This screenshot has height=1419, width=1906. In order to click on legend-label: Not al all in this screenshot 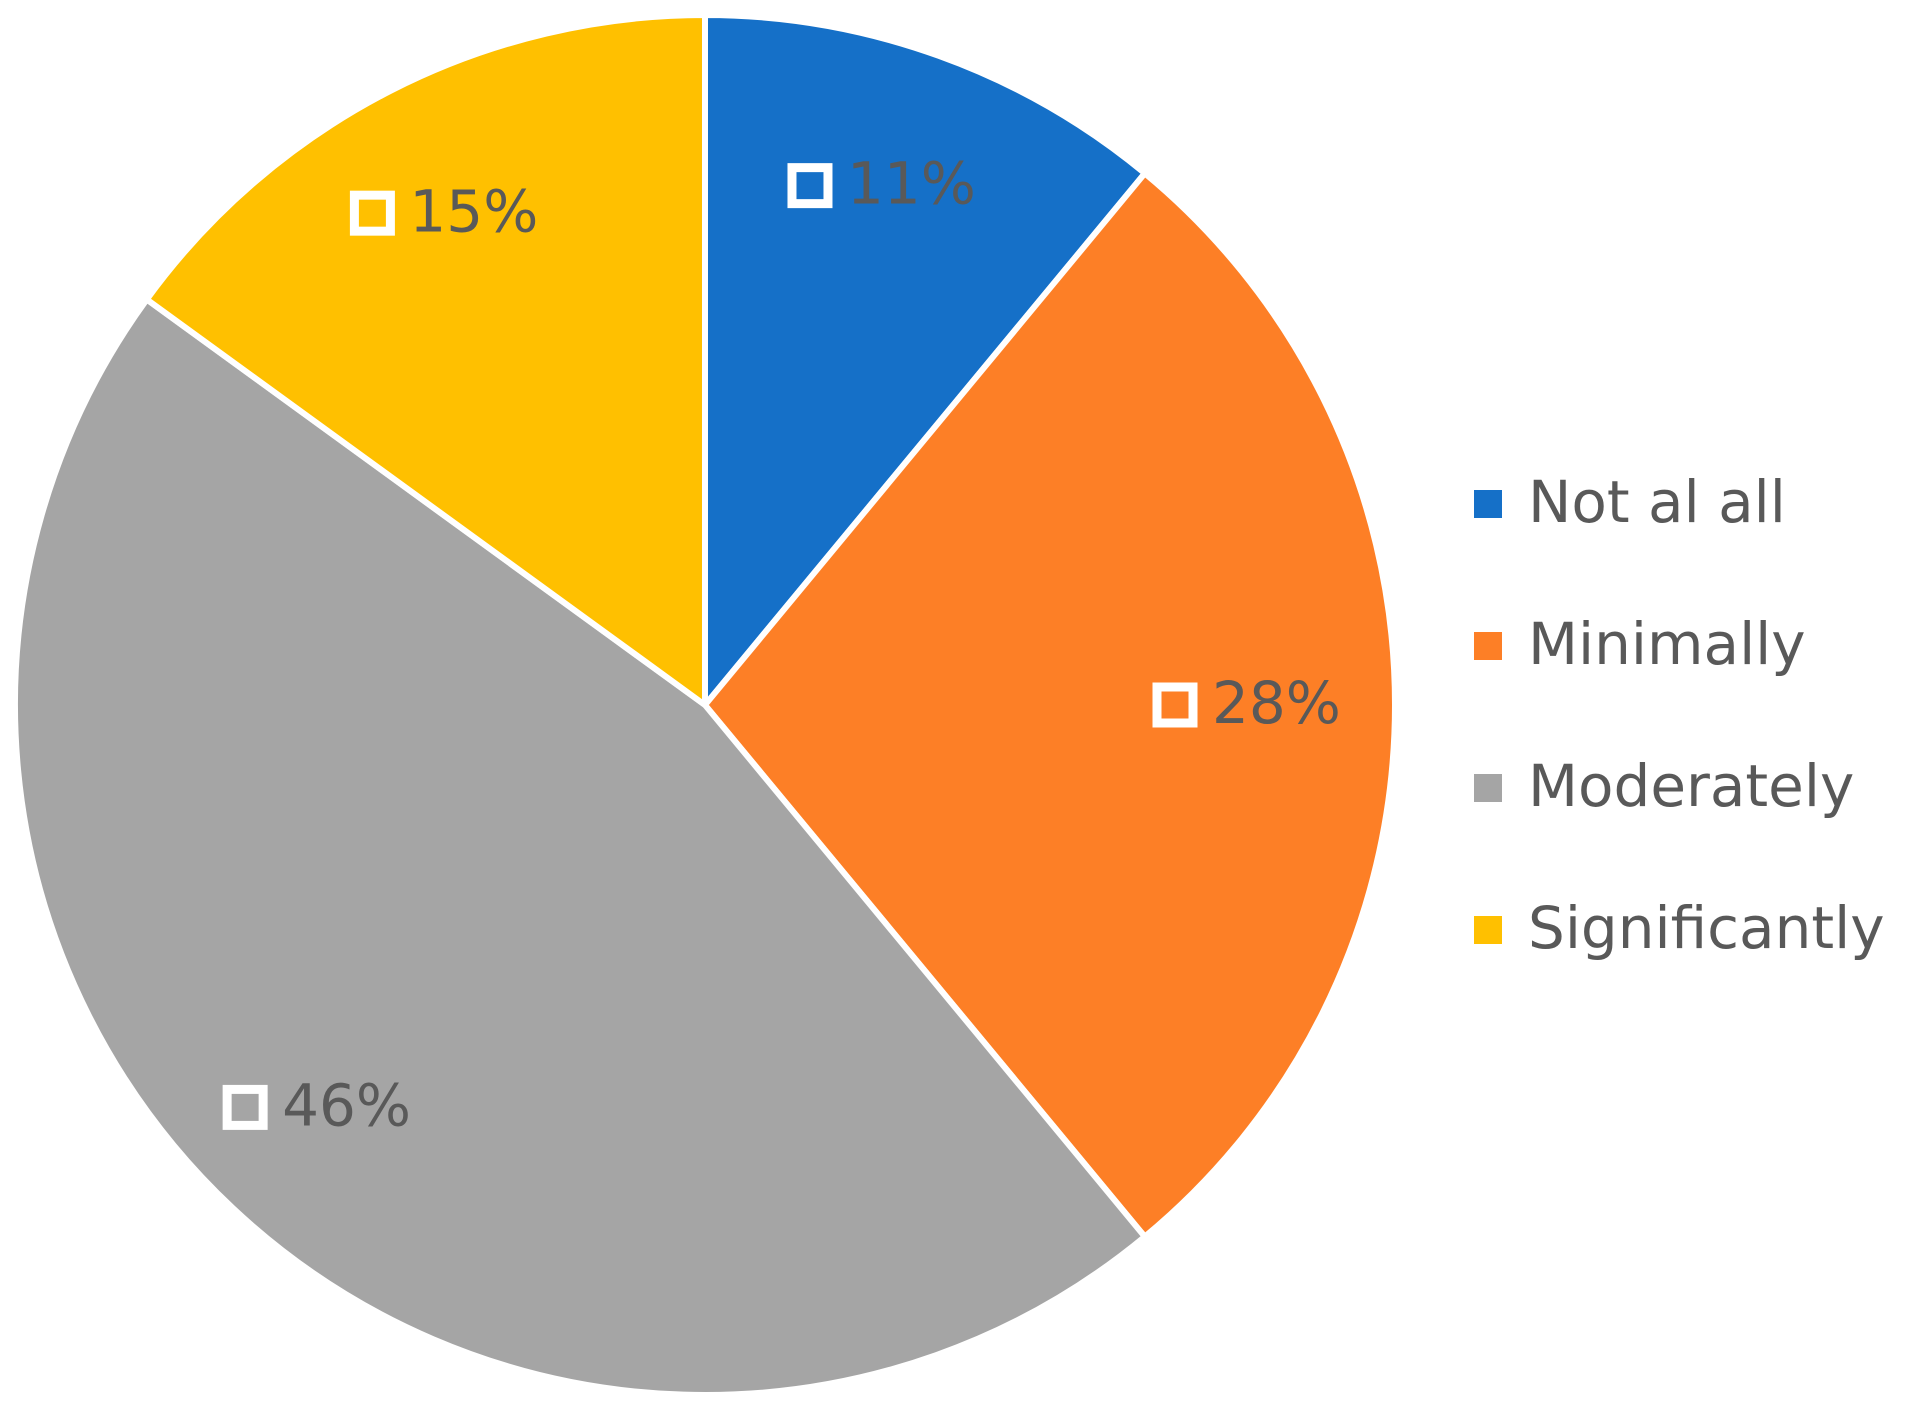, I will do `click(1657, 502)`.